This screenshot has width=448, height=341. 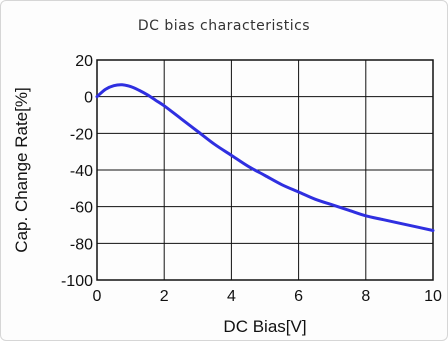 What do you see at coordinates (88, 98) in the screenshot?
I see `y-tick-label: 0` at bounding box center [88, 98].